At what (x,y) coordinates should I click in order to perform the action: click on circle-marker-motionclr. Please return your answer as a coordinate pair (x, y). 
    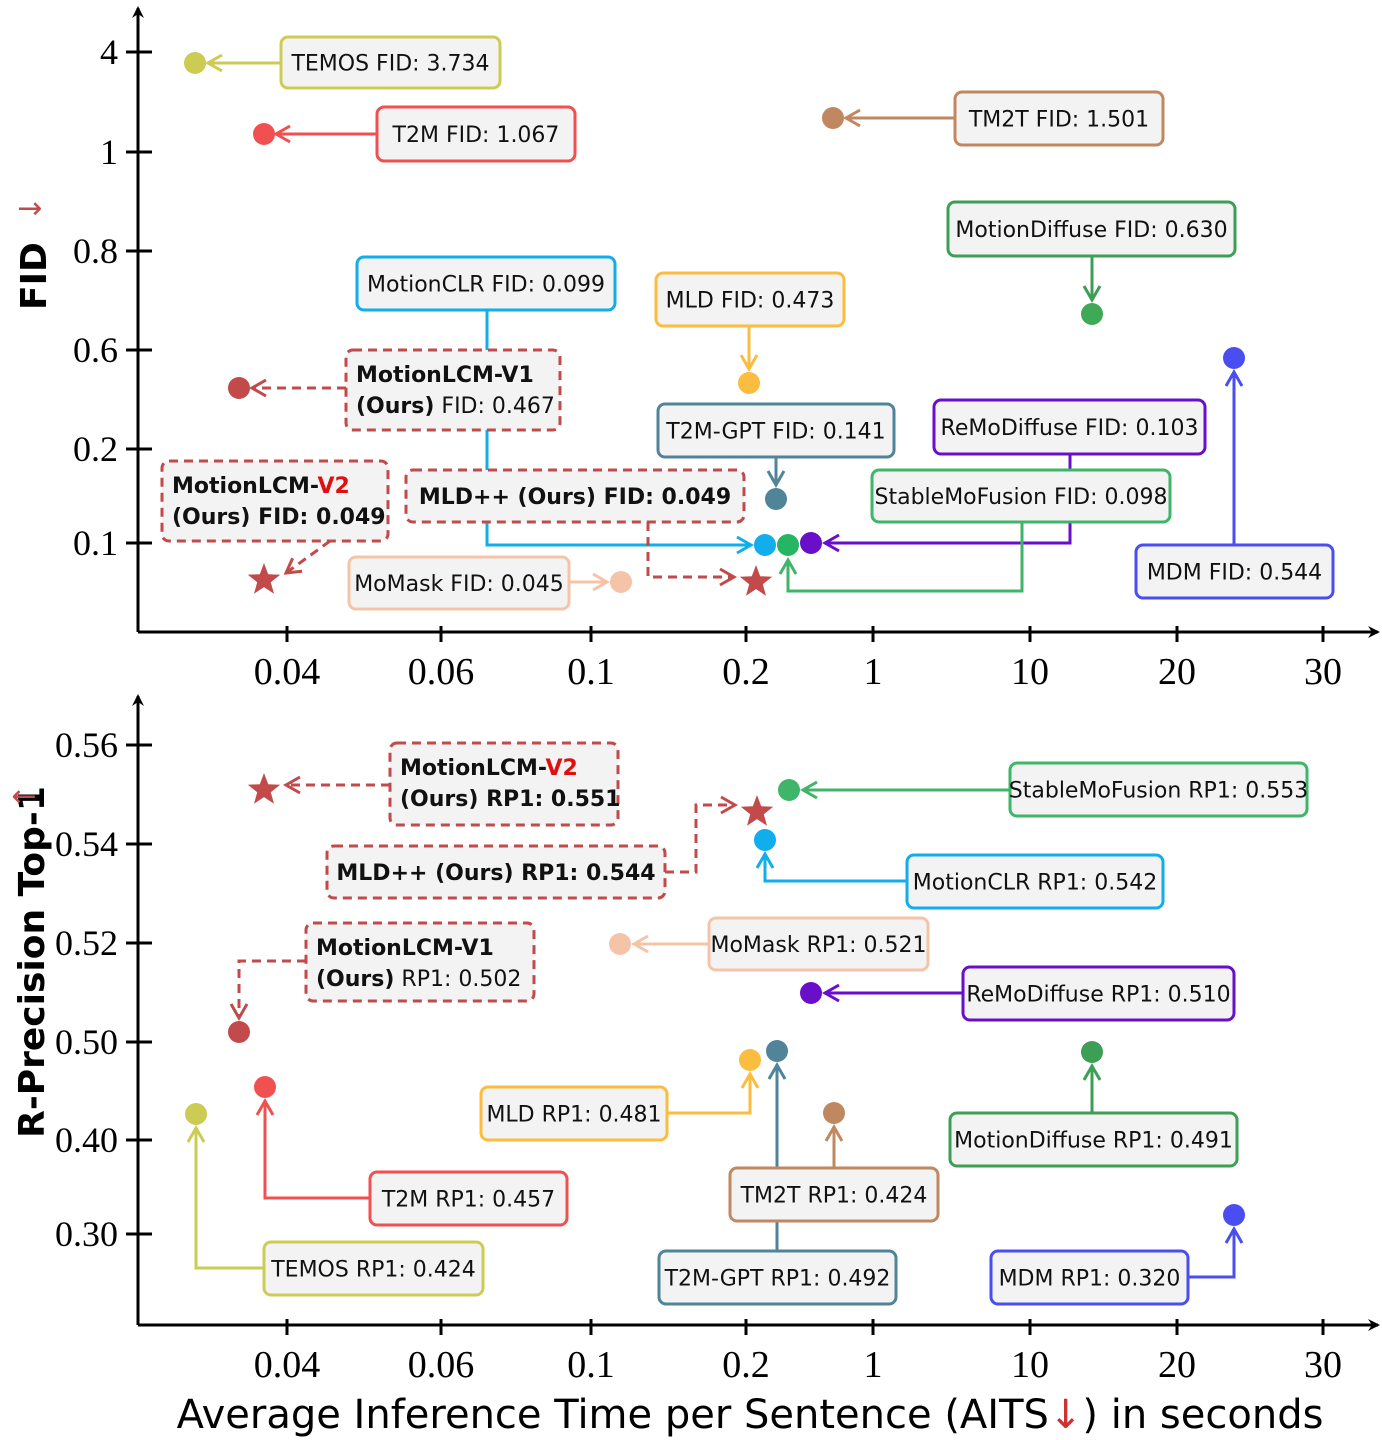
    Looking at the image, I should click on (765, 840).